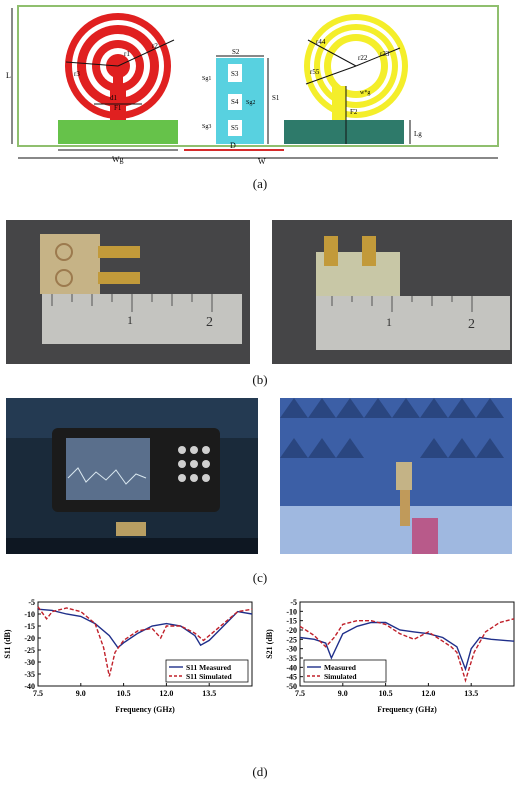 The image size is (520, 789). I want to click on legend-label-1: Simulated, so click(340, 676).